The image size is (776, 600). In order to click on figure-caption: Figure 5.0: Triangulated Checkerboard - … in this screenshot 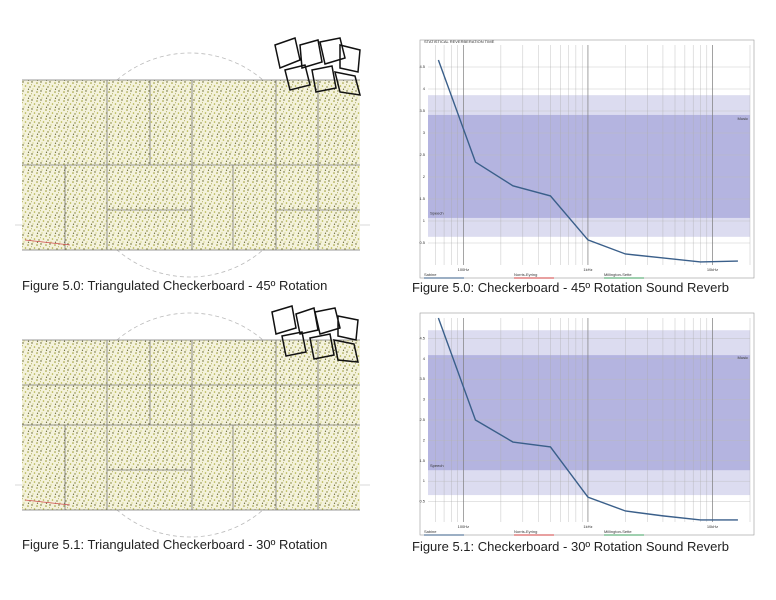, I will do `click(174, 285)`.